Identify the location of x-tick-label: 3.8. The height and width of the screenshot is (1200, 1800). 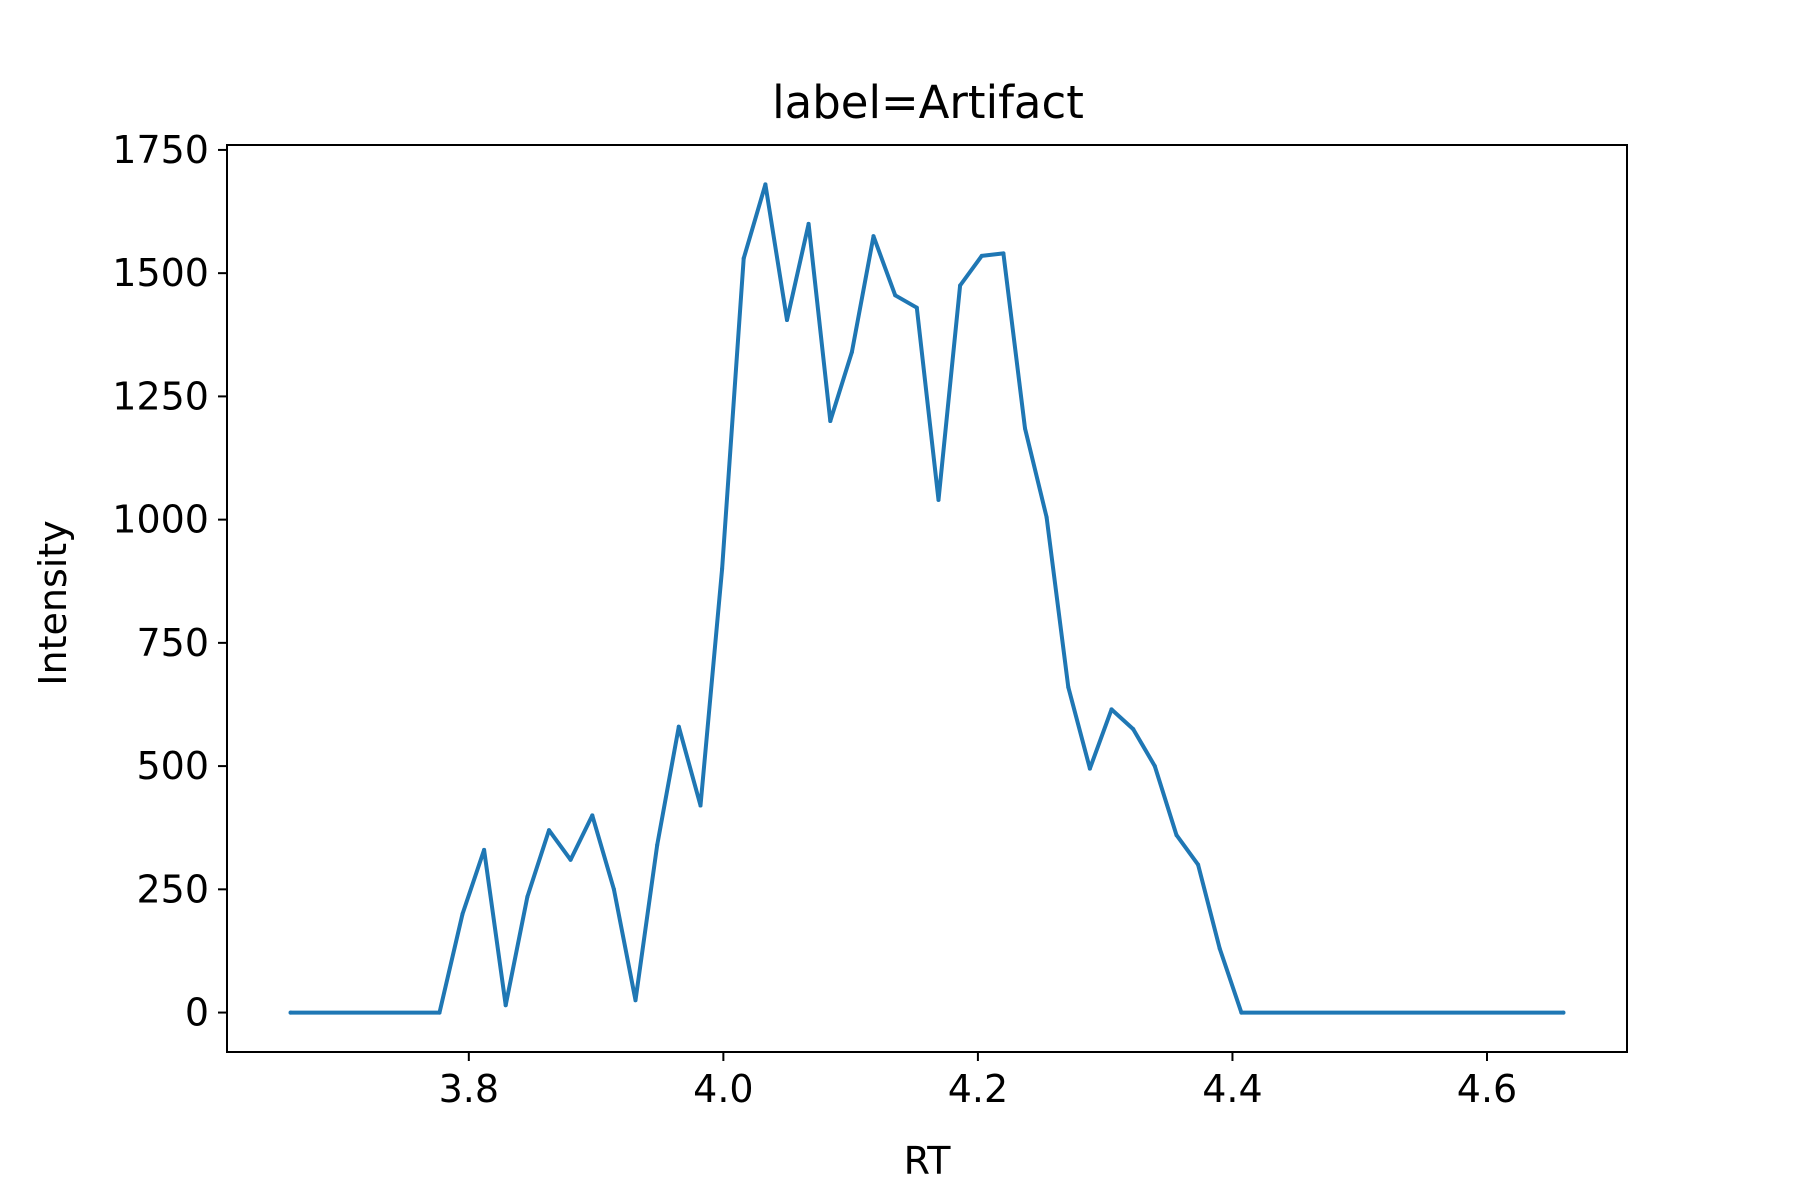
(469, 1089).